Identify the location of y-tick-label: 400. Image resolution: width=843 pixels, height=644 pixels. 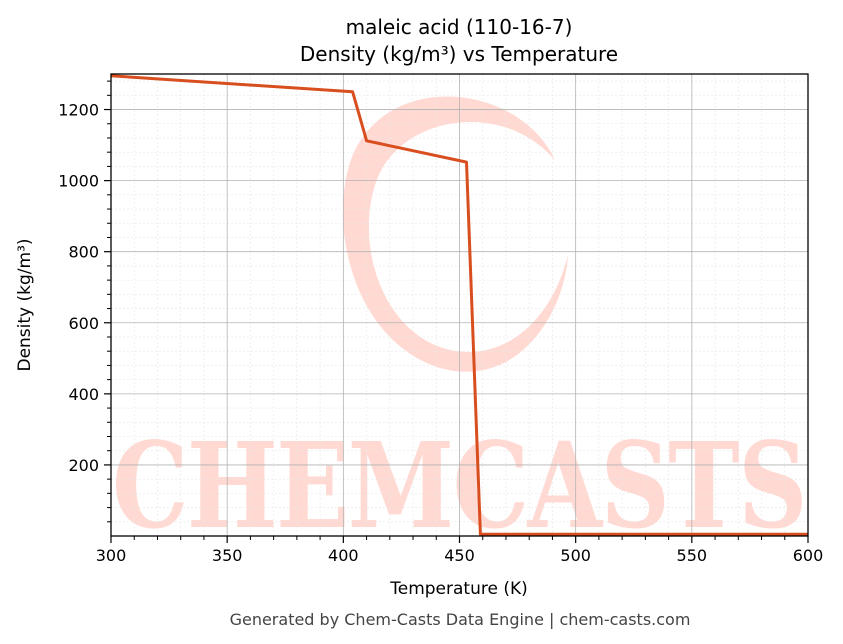
(83, 394).